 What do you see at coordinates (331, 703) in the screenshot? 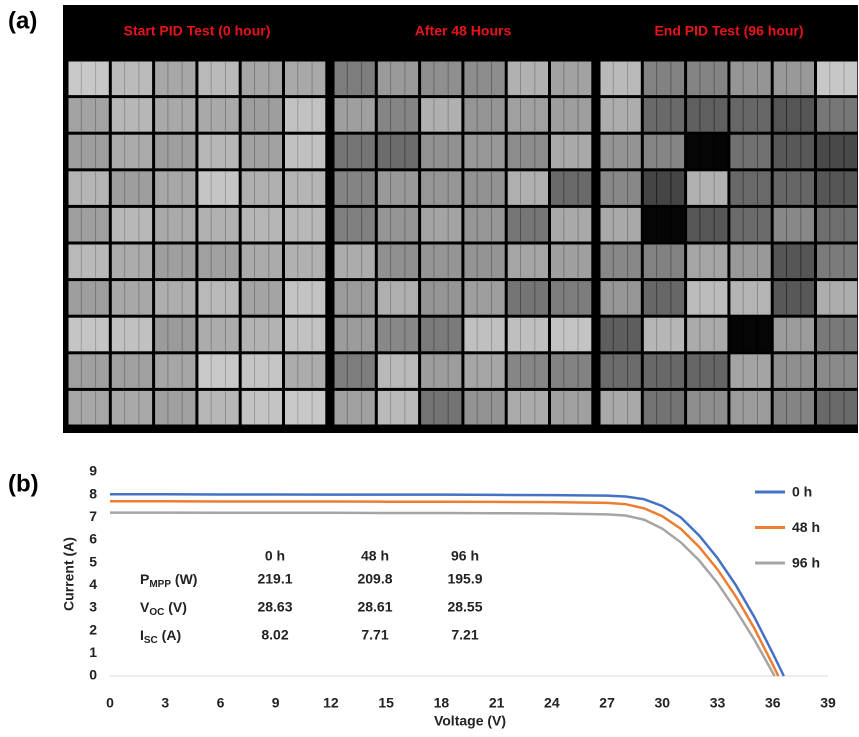
I see `x-tick-label: 12` at bounding box center [331, 703].